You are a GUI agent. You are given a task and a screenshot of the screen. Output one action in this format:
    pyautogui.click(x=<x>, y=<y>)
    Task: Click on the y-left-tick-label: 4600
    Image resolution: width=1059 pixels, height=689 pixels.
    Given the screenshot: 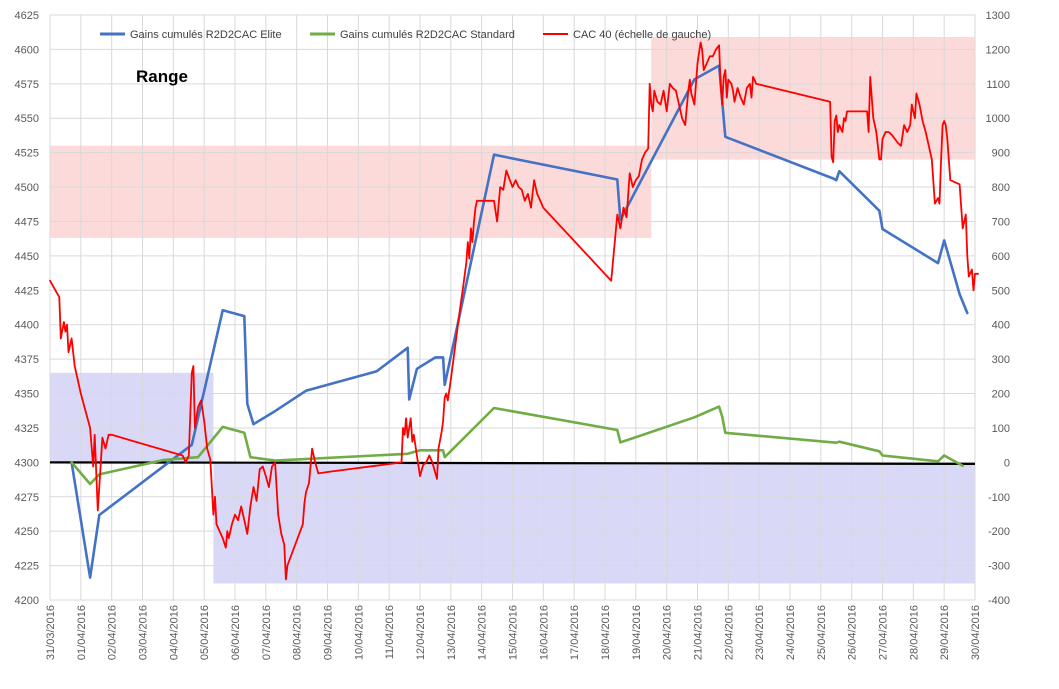 What is the action you would take?
    pyautogui.click(x=27, y=50)
    